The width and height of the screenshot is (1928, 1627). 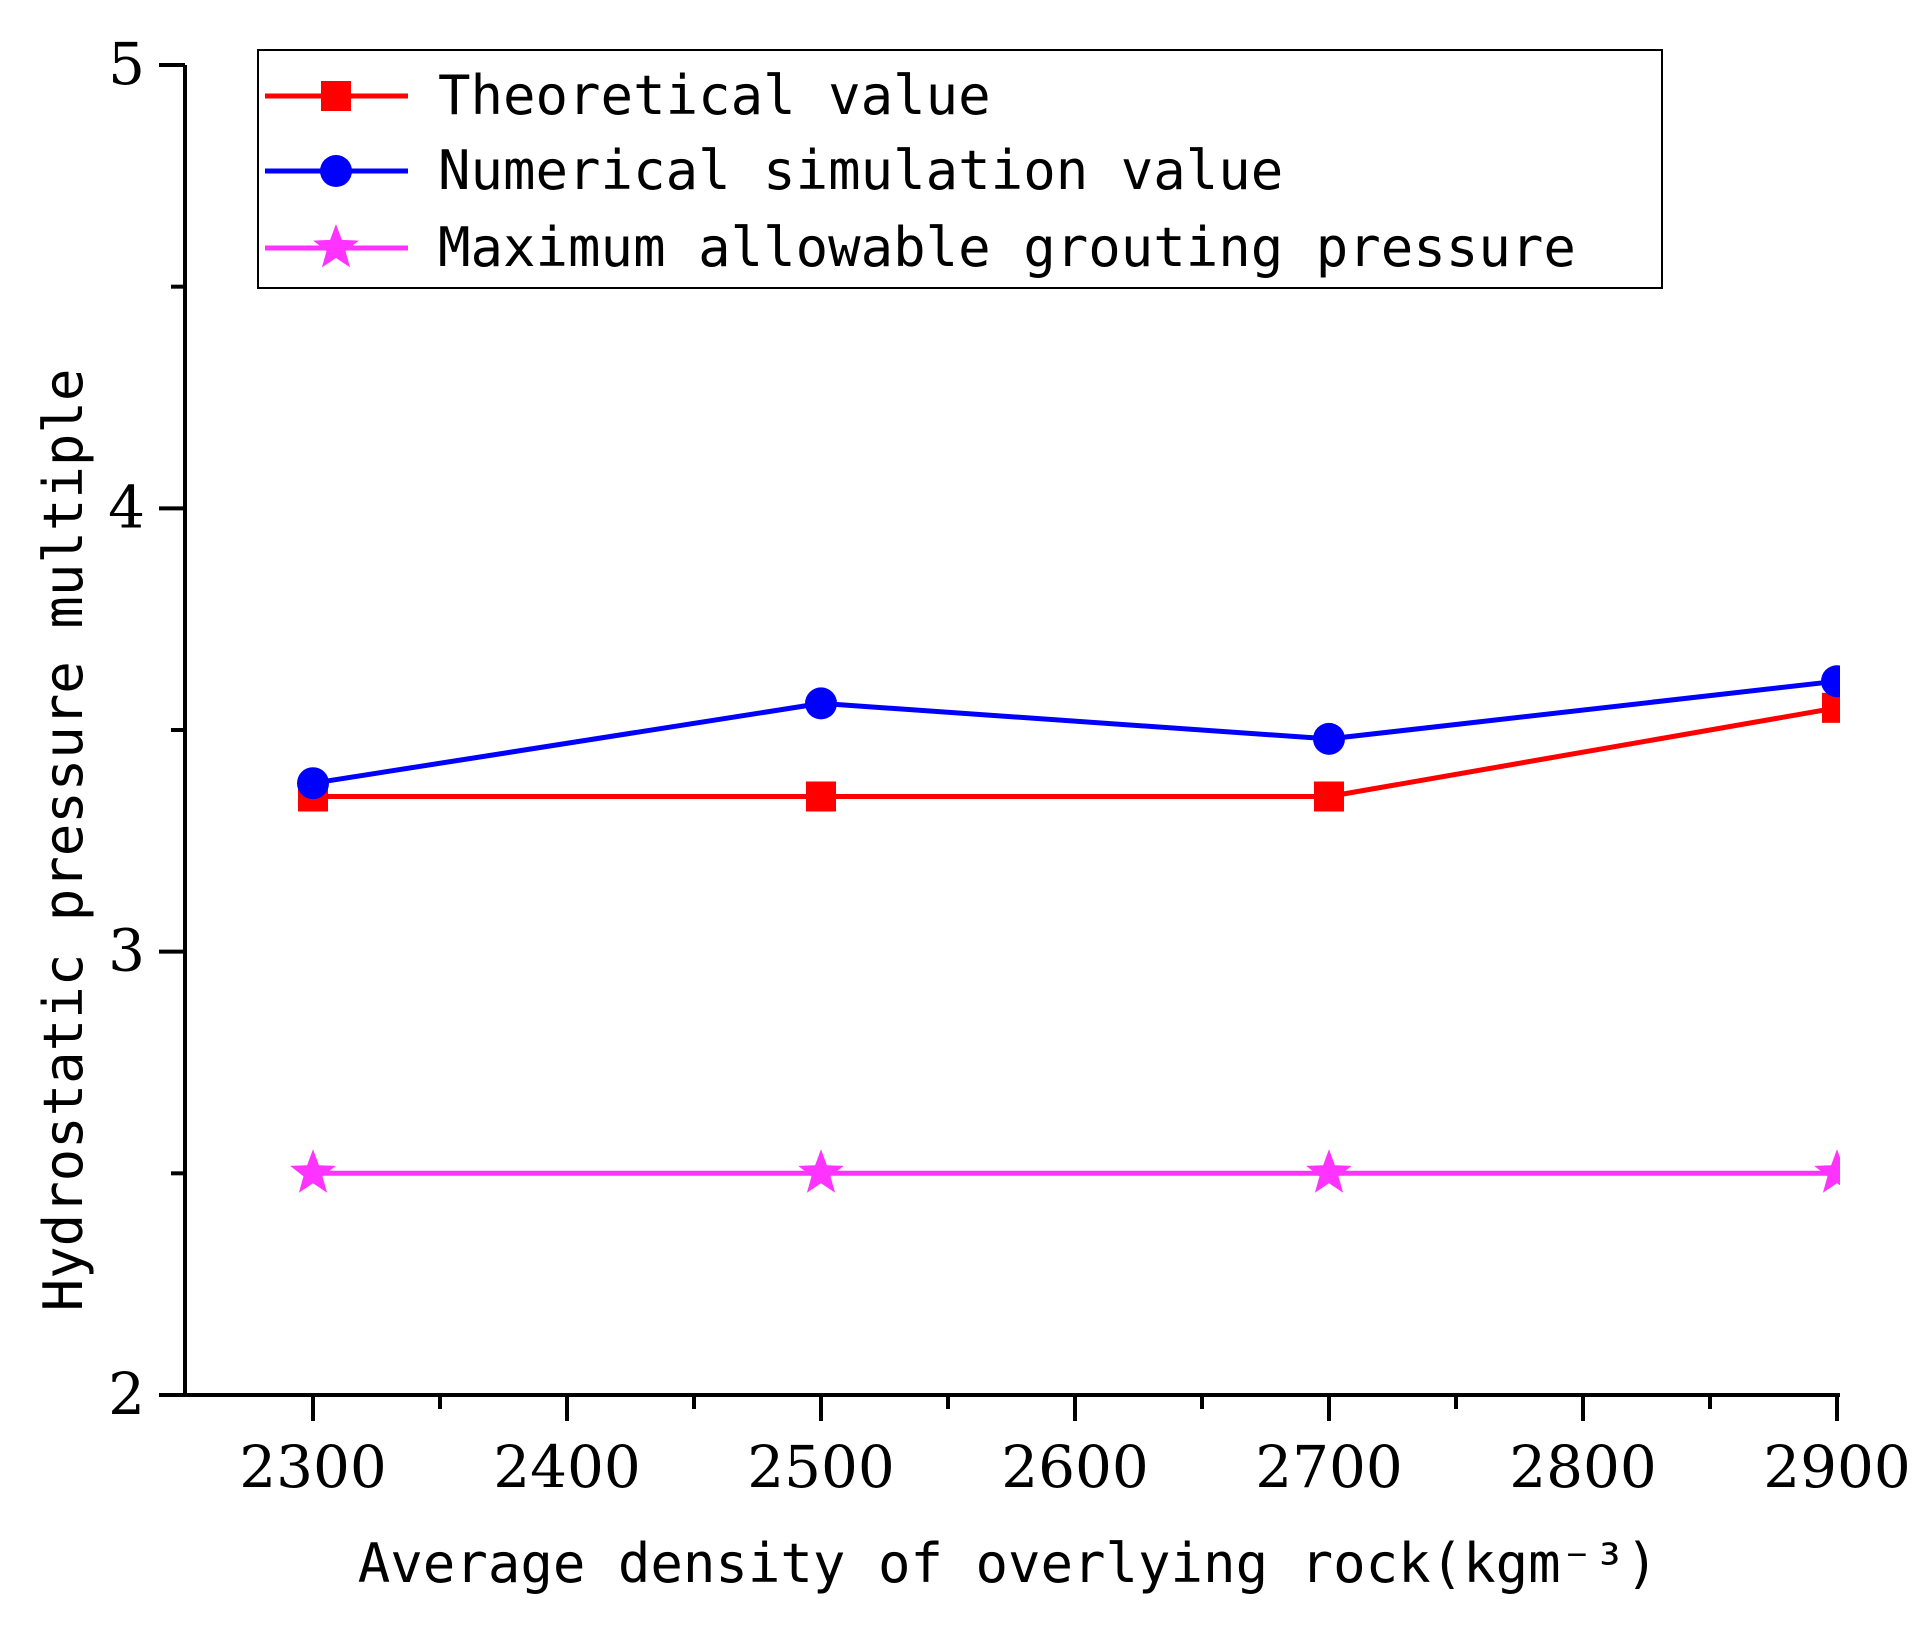 I want to click on y-tick-label: 5, so click(x=126, y=64).